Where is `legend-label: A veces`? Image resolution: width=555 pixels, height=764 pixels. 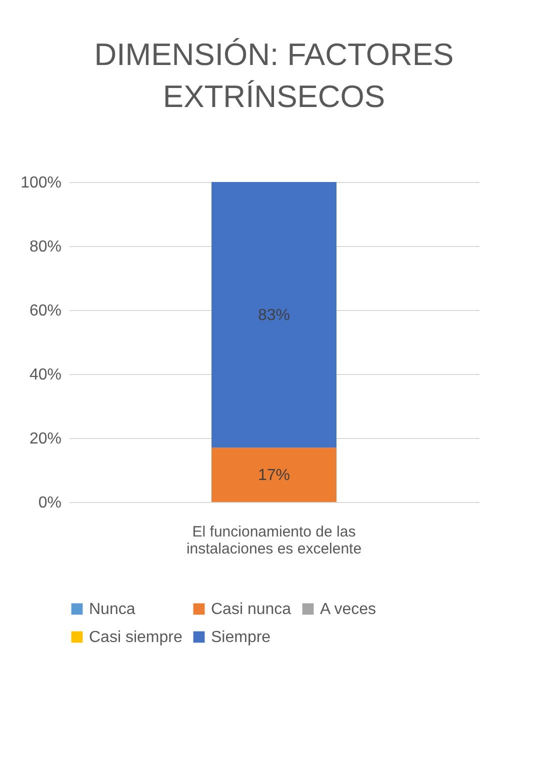
legend-label: A veces is located at coordinates (348, 609).